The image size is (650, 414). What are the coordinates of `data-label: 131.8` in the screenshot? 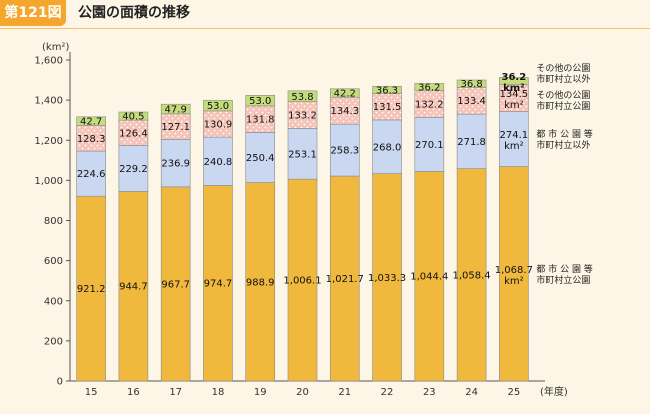 It's located at (260, 120).